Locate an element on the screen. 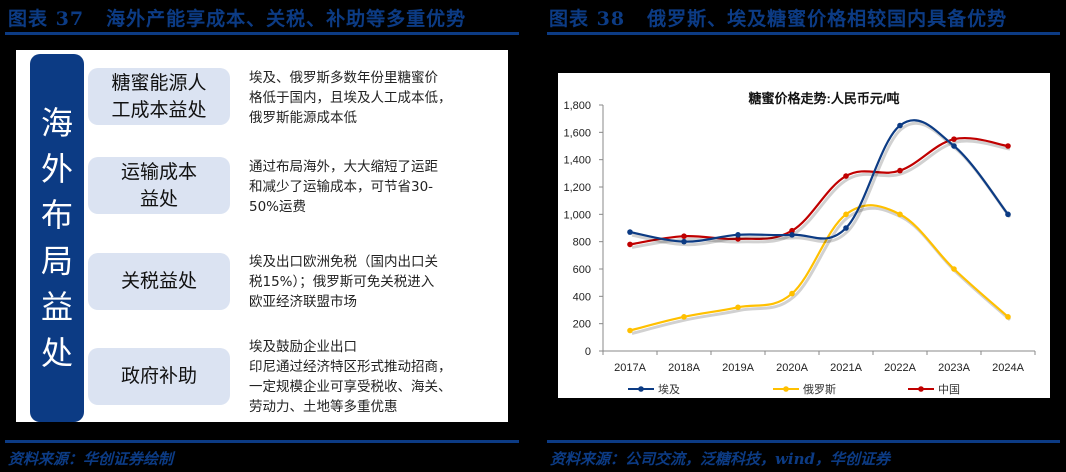 The height and width of the screenshot is (472, 1066). desc-line: 税15%）；俄罗斯可免关税进入 is located at coordinates (342, 282).